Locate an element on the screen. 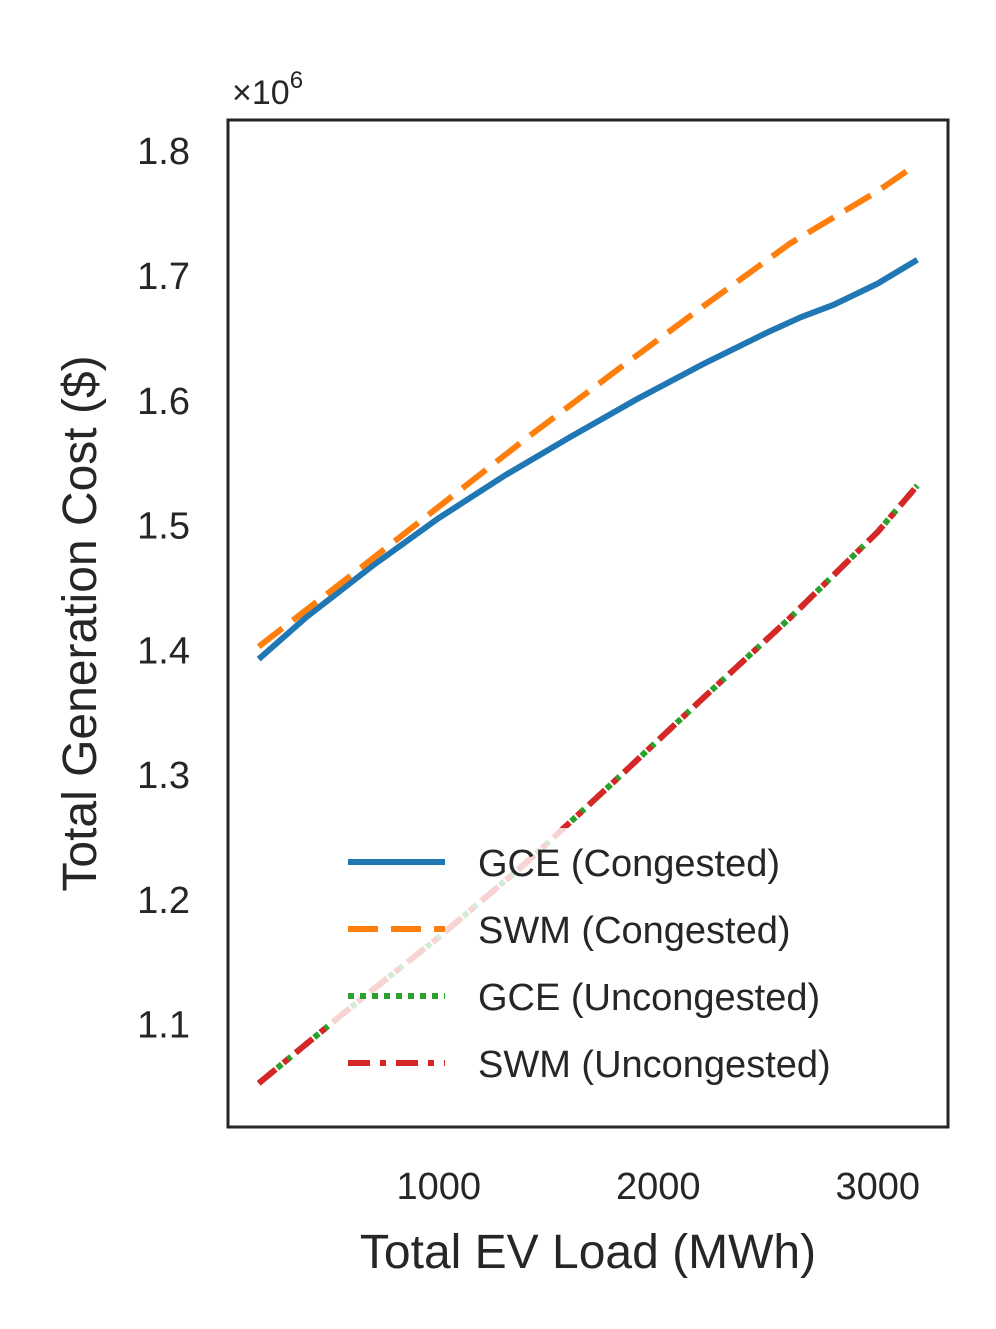  y-tick-label: 1.7 is located at coordinates (163, 277).